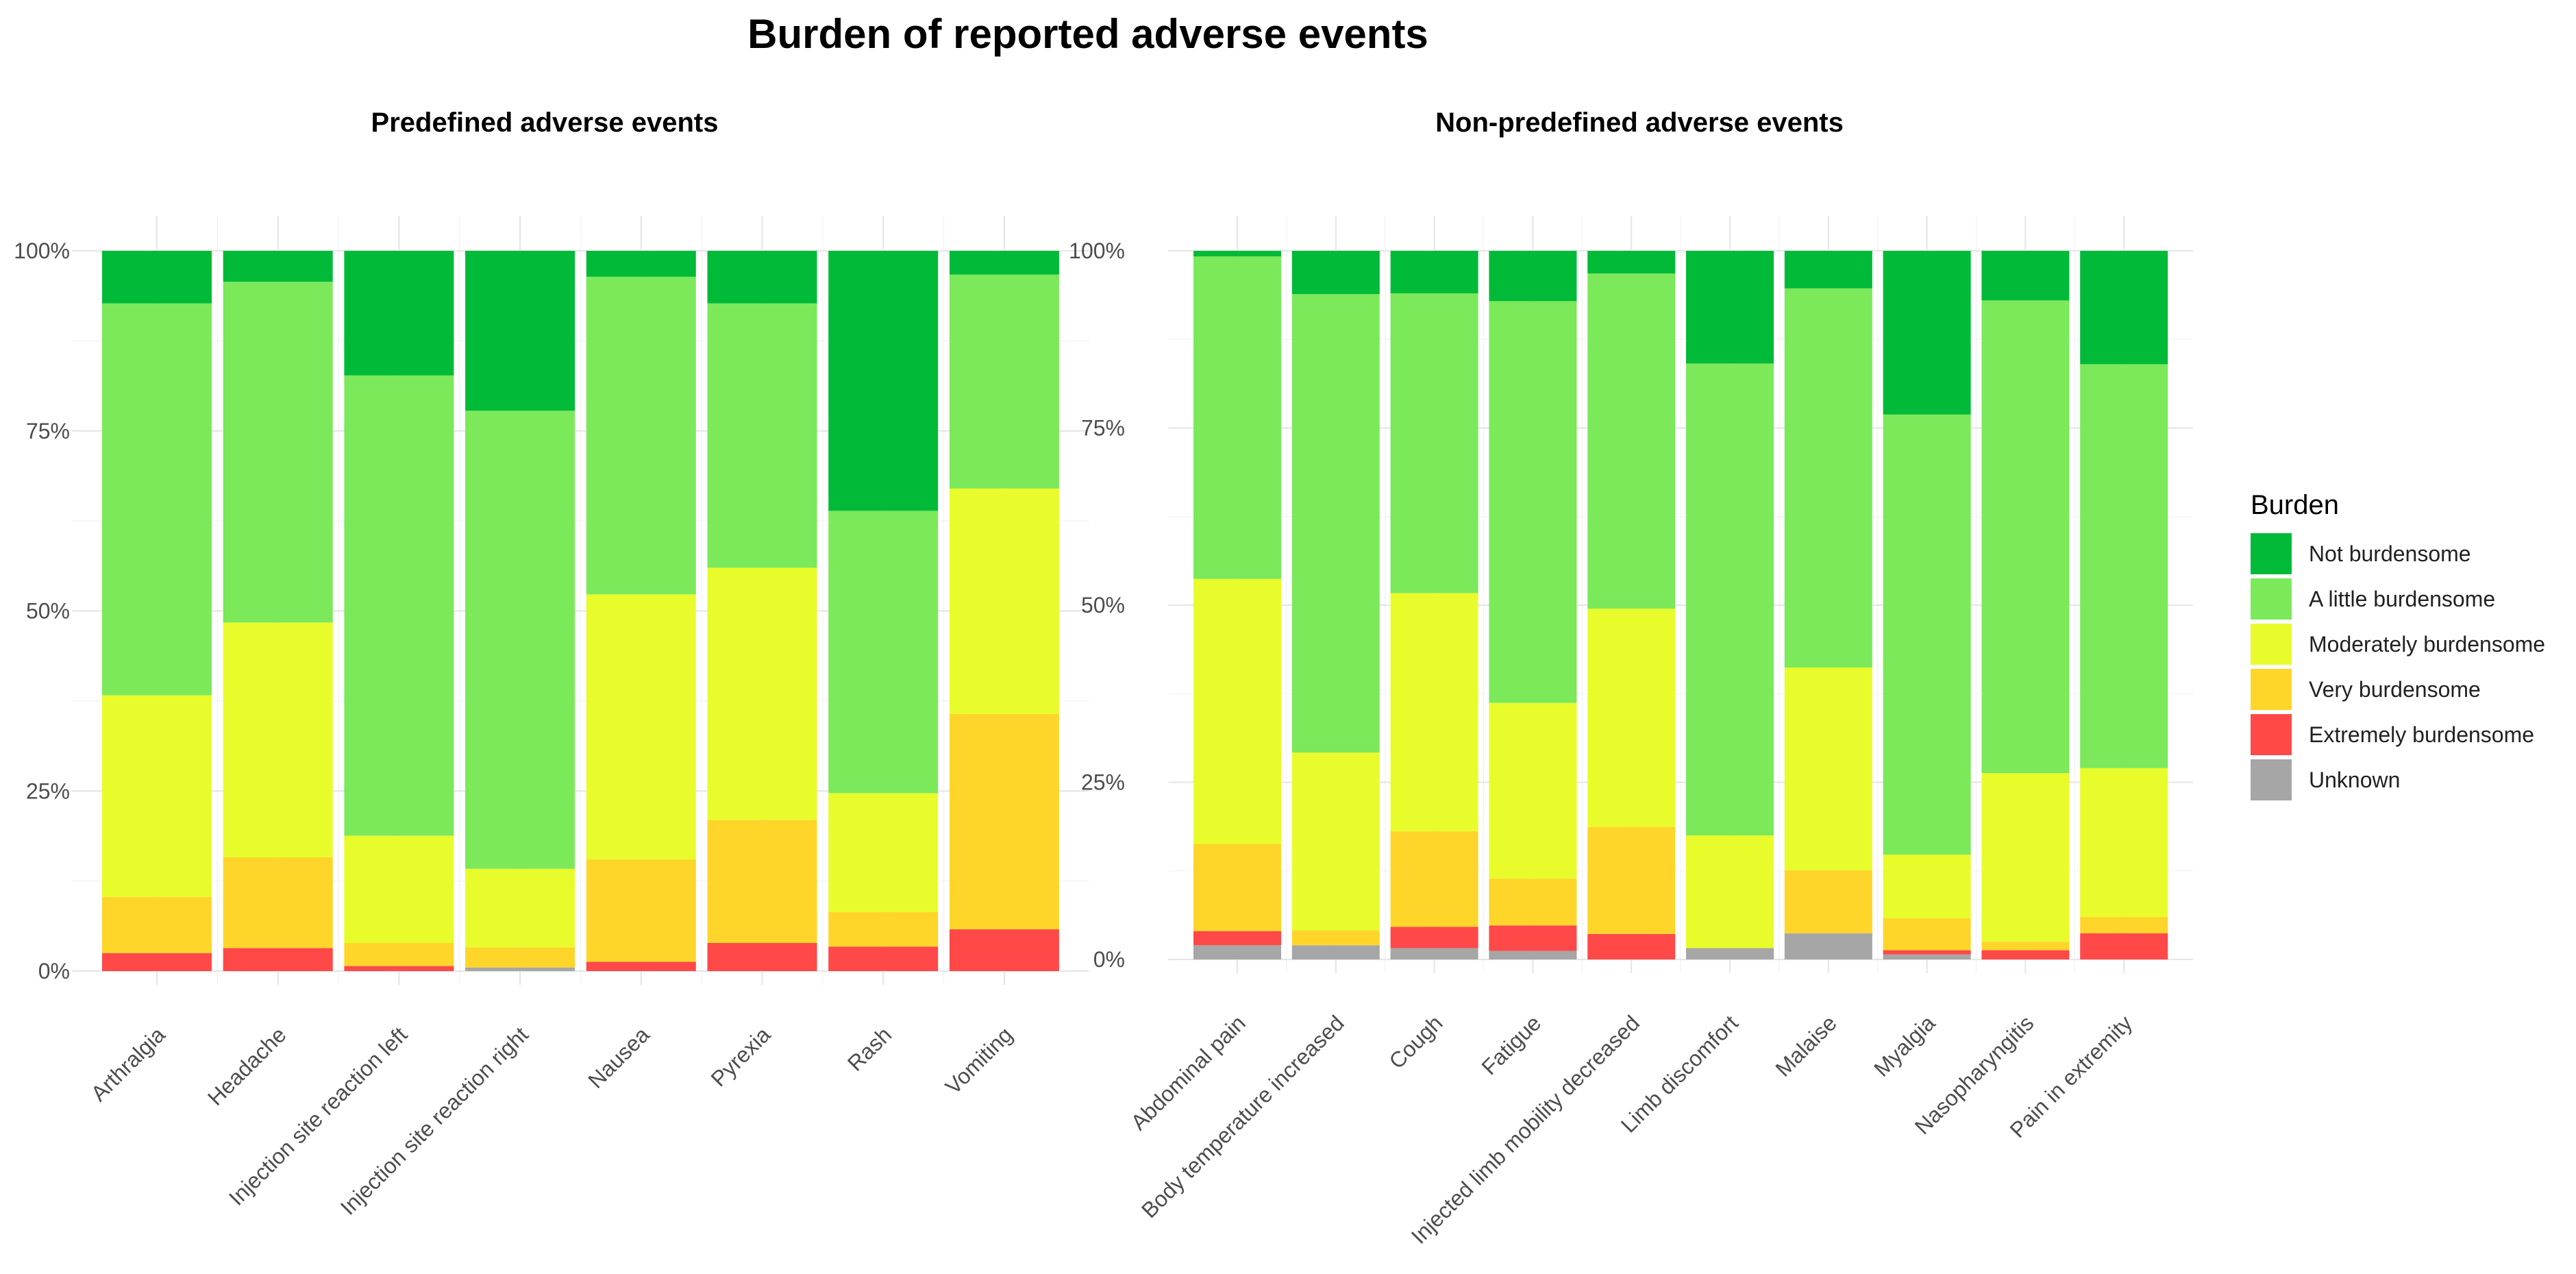 This screenshot has height=1274, width=2576. Describe the element at coordinates (2025, 954) in the screenshot. I see `bar-segment-nasopharyngitis-extremely-burdensome` at that location.